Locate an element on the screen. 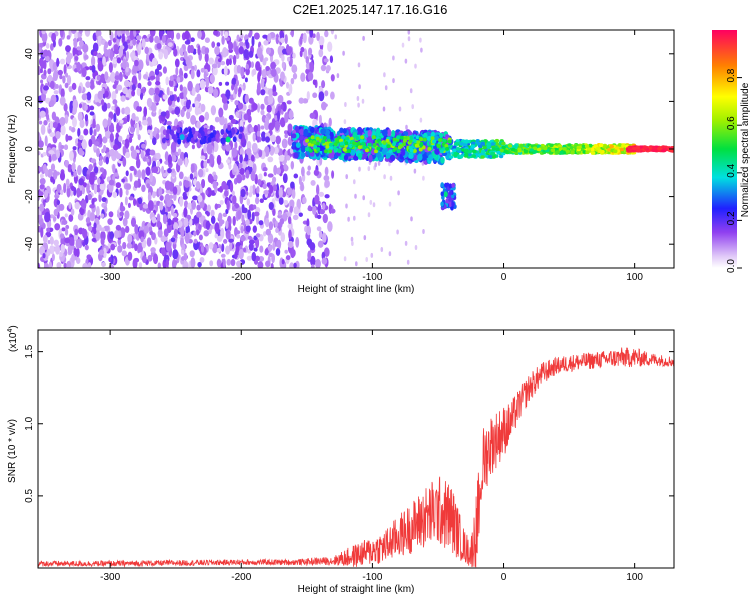 This screenshot has height=600, width=750. x-tick-label: -200 is located at coordinates (241, 277).